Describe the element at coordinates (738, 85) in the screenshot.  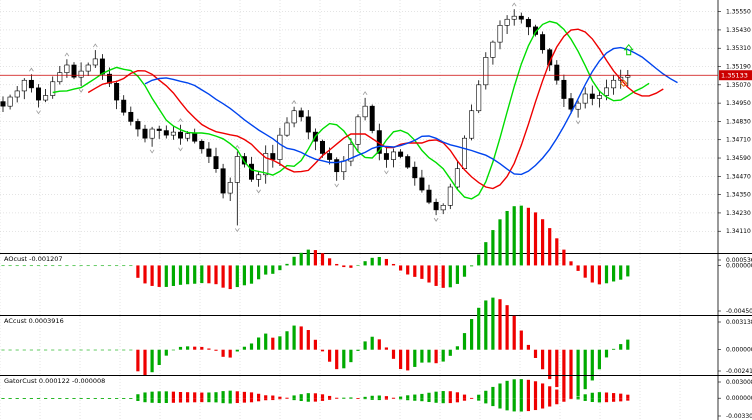
I see `y-axis-tick-label: 1.35070` at that location.